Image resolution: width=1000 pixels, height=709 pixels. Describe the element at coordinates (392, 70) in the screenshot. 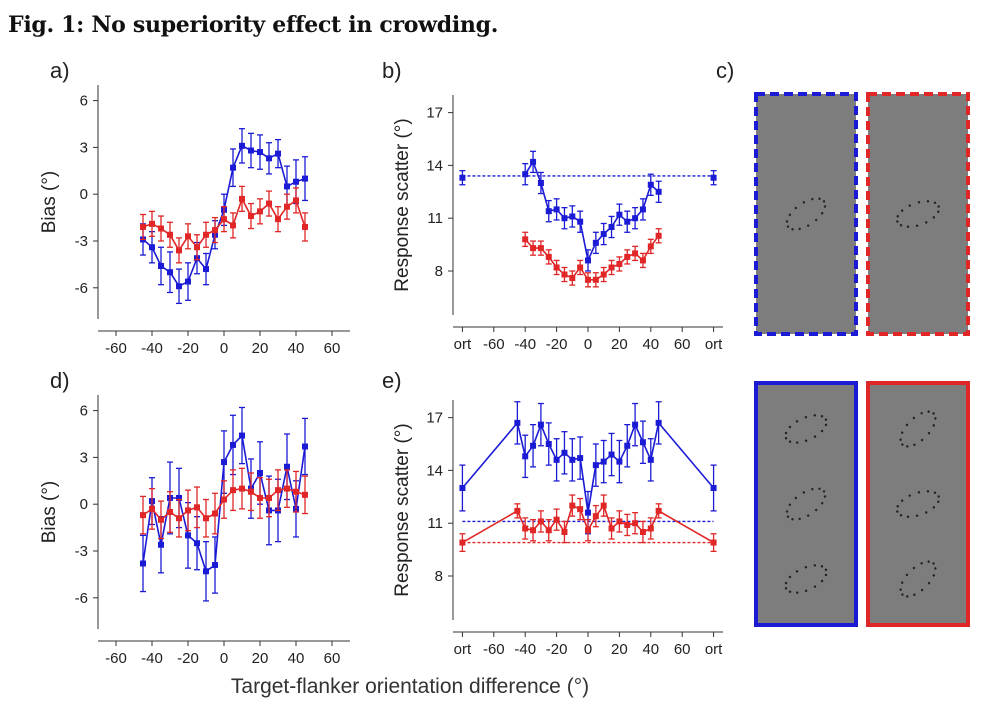

I see `panel-label: b)` at that location.